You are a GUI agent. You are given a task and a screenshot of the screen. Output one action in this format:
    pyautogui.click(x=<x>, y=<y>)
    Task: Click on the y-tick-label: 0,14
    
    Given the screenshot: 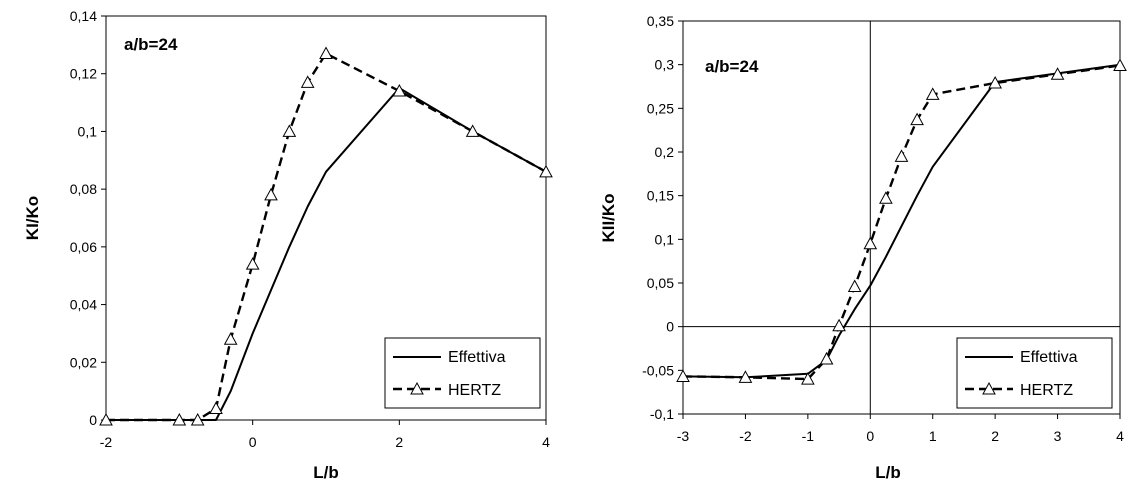 What is the action you would take?
    pyautogui.click(x=83, y=16)
    